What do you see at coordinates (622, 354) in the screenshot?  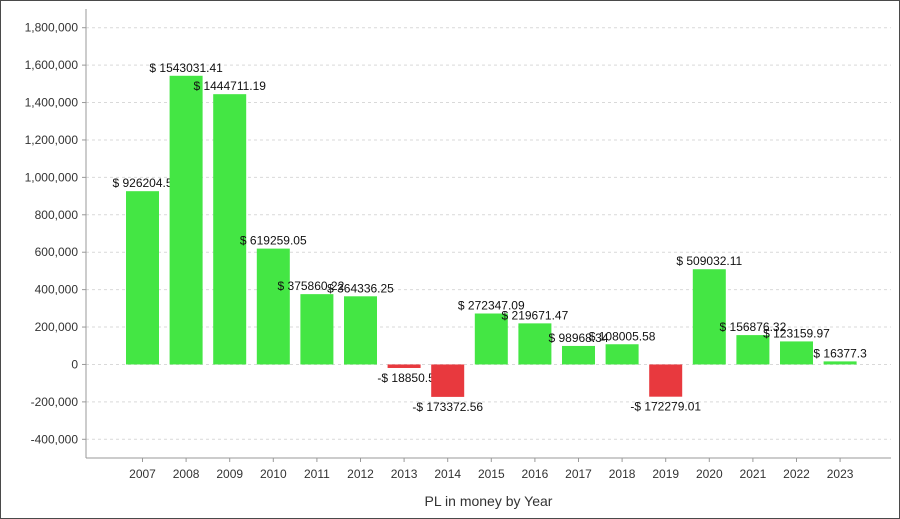 I see `bar-2018` at bounding box center [622, 354].